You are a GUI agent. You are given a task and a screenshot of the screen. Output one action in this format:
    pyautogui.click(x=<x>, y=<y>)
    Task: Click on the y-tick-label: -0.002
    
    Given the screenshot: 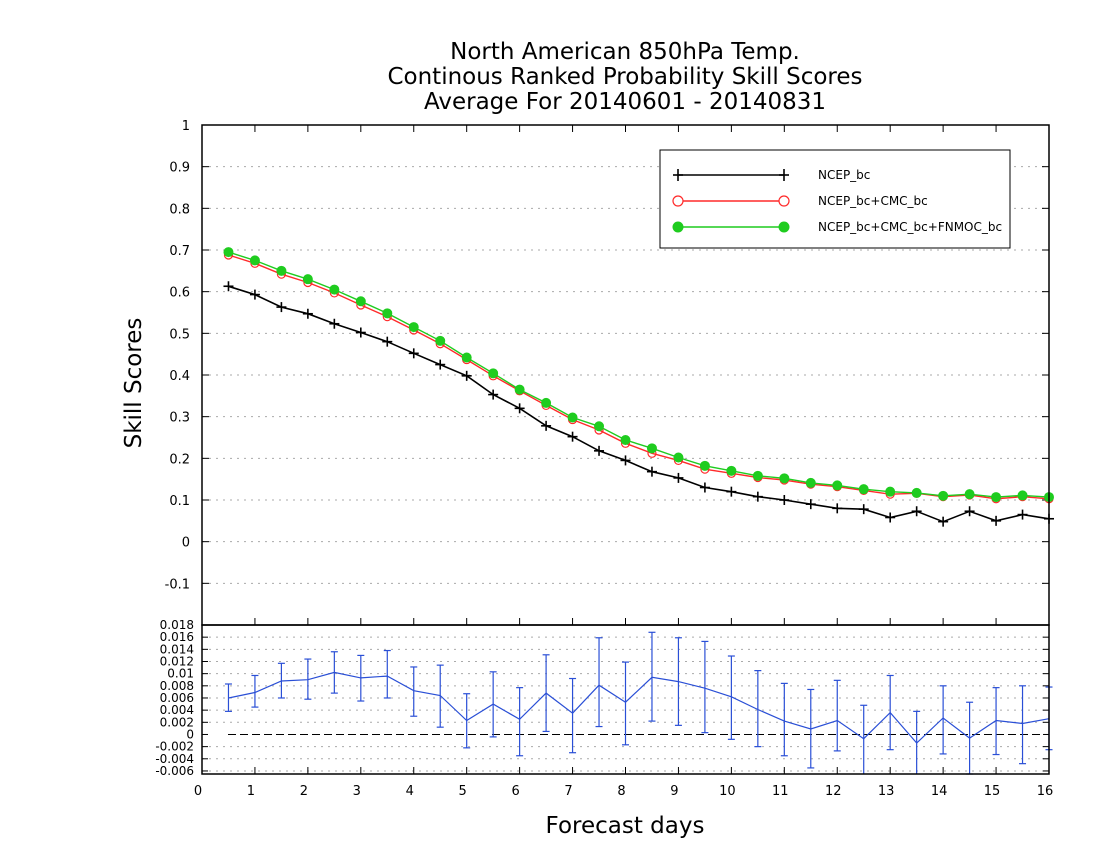 What is the action you would take?
    pyautogui.click(x=174, y=747)
    